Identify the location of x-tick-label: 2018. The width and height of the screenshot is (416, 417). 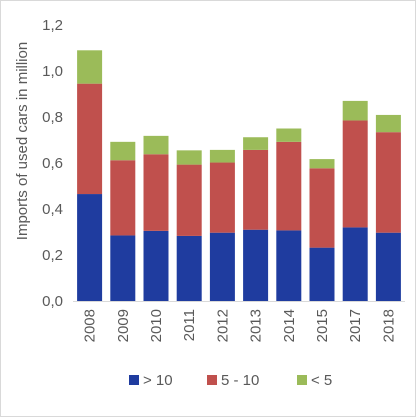
(388, 325).